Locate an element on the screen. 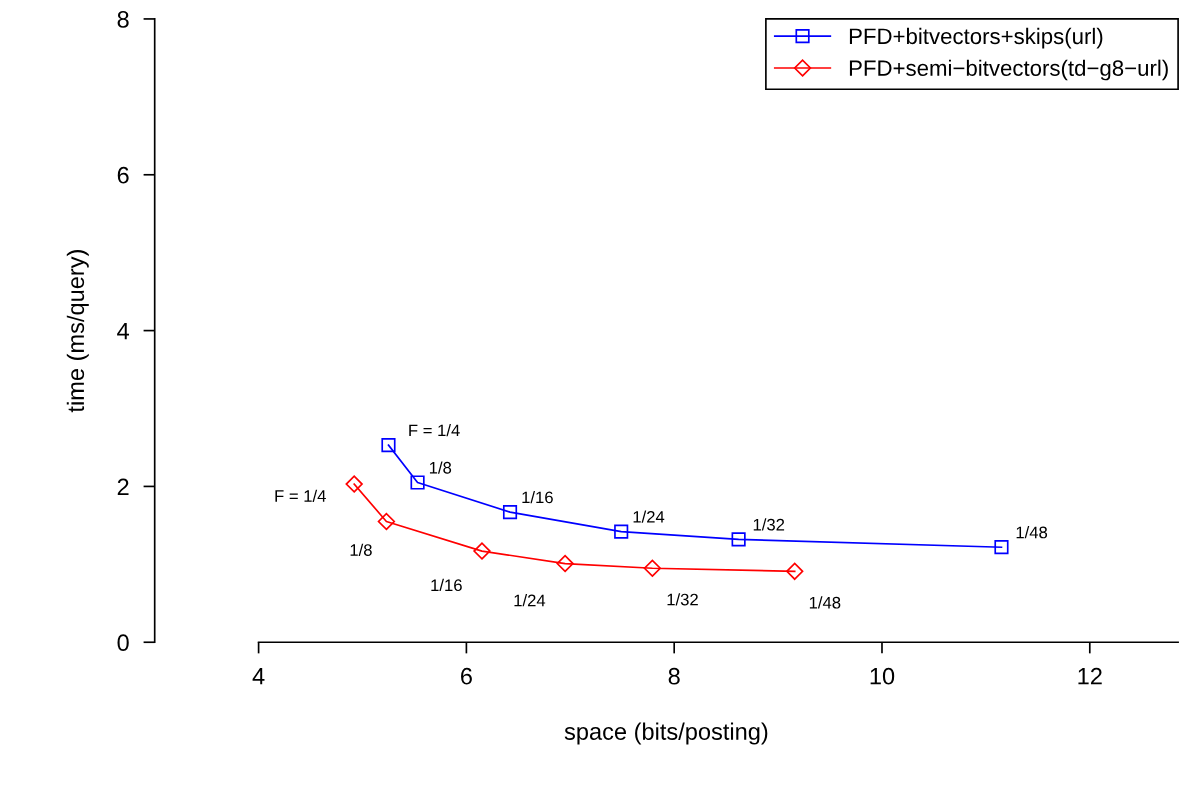  y-tick-label: 0 is located at coordinates (123, 643).